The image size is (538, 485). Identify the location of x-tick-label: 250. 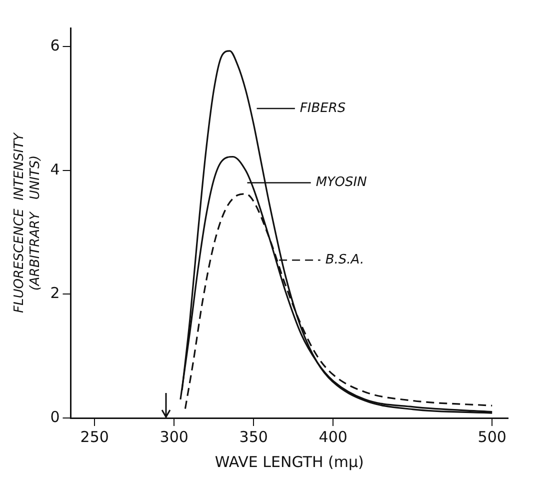
(94, 437).